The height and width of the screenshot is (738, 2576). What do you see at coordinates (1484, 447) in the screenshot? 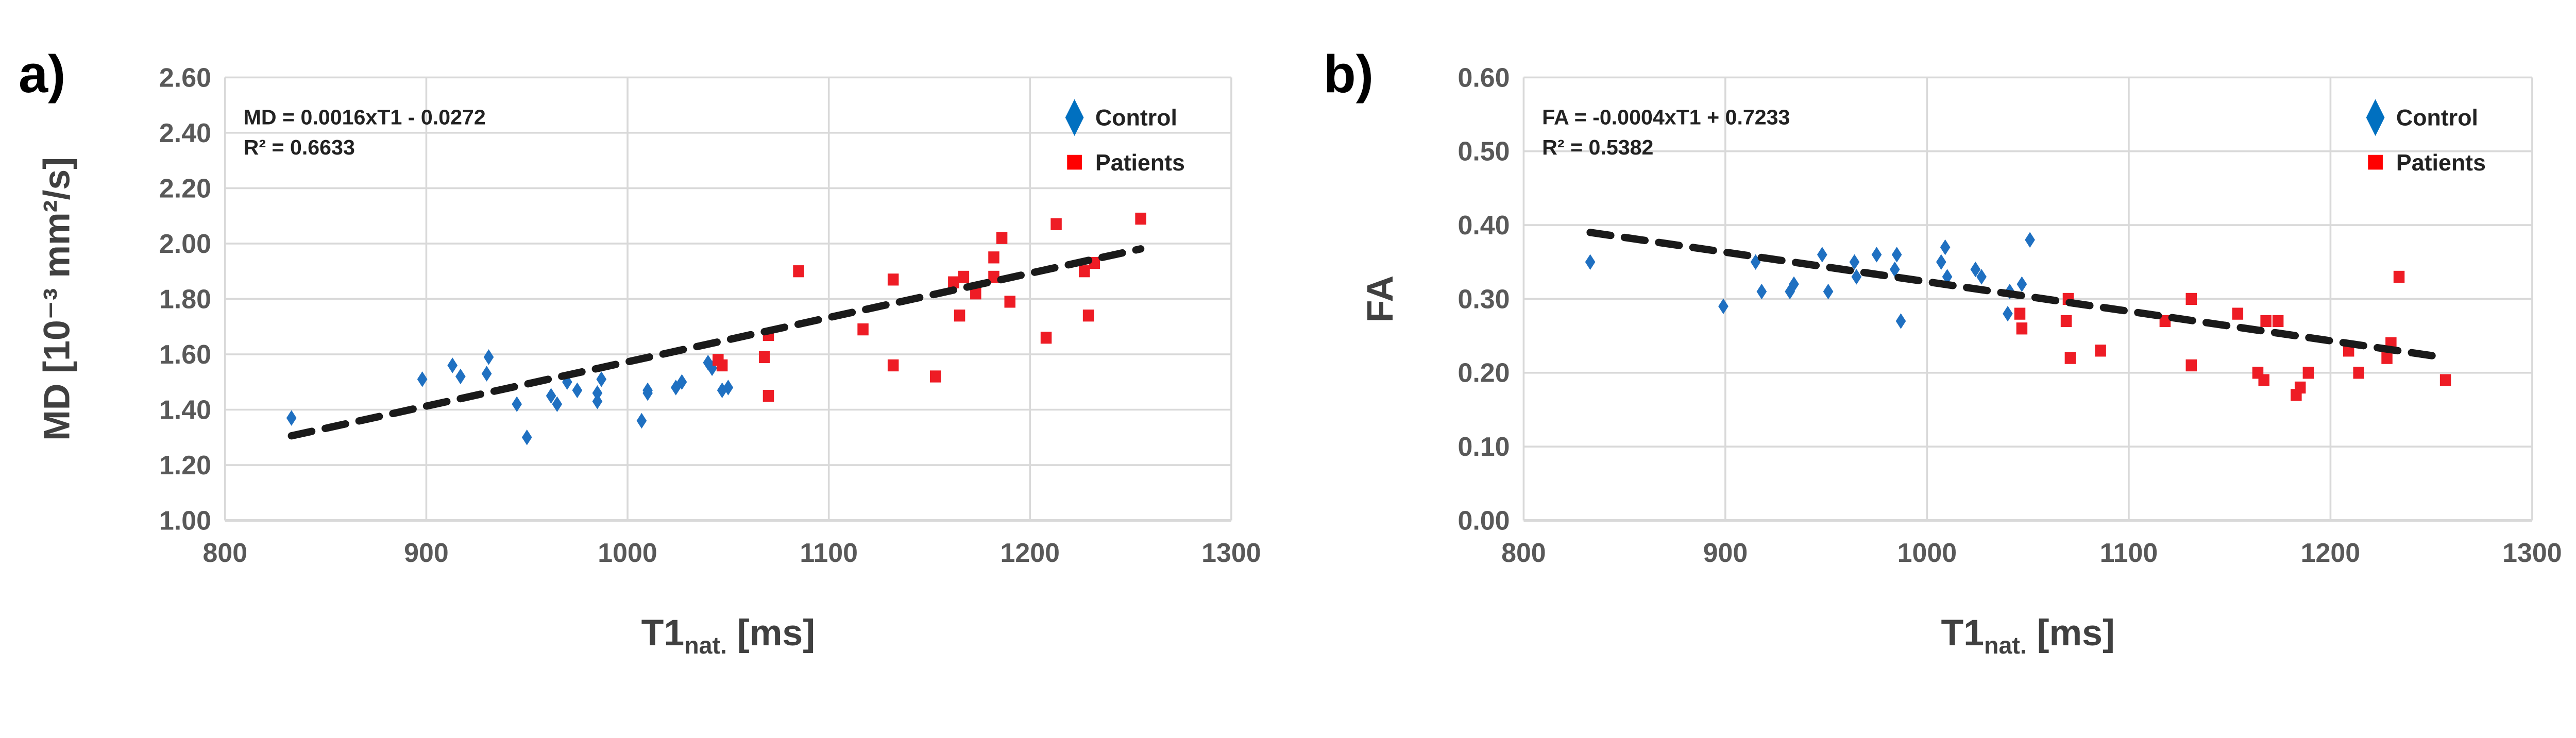
I see `y-tick-label: 0.10` at bounding box center [1484, 447].